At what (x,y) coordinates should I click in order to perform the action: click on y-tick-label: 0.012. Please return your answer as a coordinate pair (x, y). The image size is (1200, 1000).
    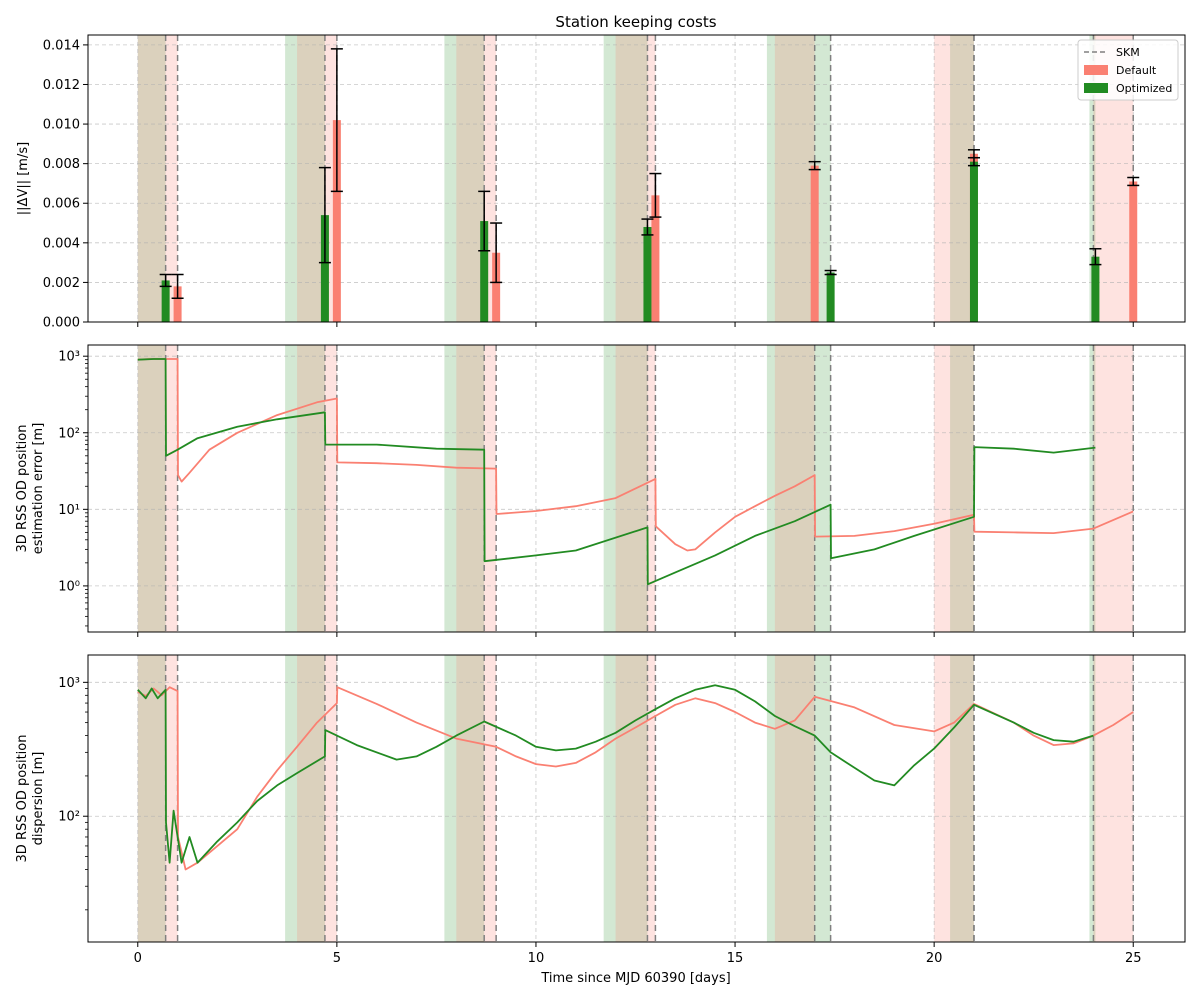
    Looking at the image, I should click on (61, 85).